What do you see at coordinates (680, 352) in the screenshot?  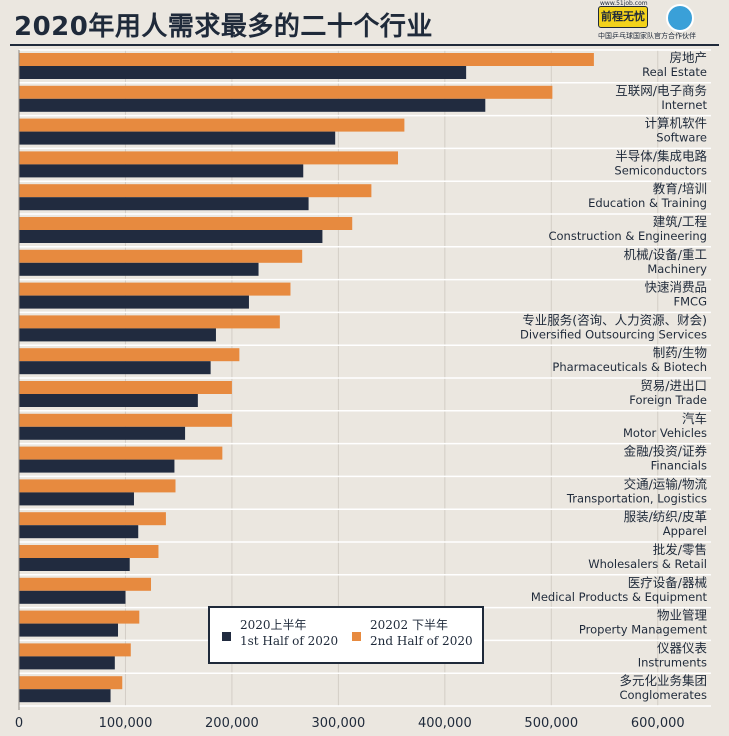 I see `category-label-cn: 制药/生物` at bounding box center [680, 352].